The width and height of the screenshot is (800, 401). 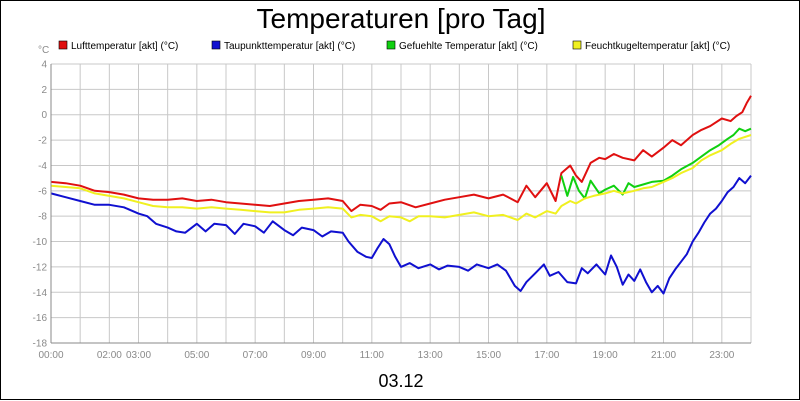 I want to click on x-tick-label: 11:00, so click(x=372, y=355).